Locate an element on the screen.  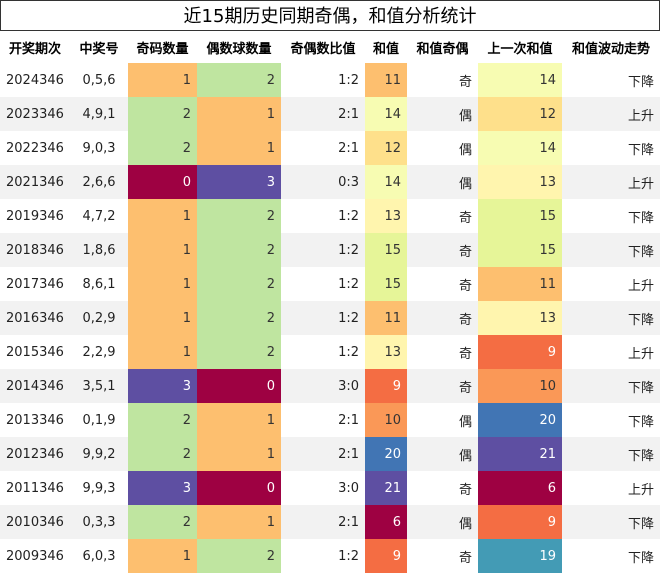
table-row: 2019346 4,7,2 1 2 1:2 13 奇 15 下降 is located at coordinates (330, 216).